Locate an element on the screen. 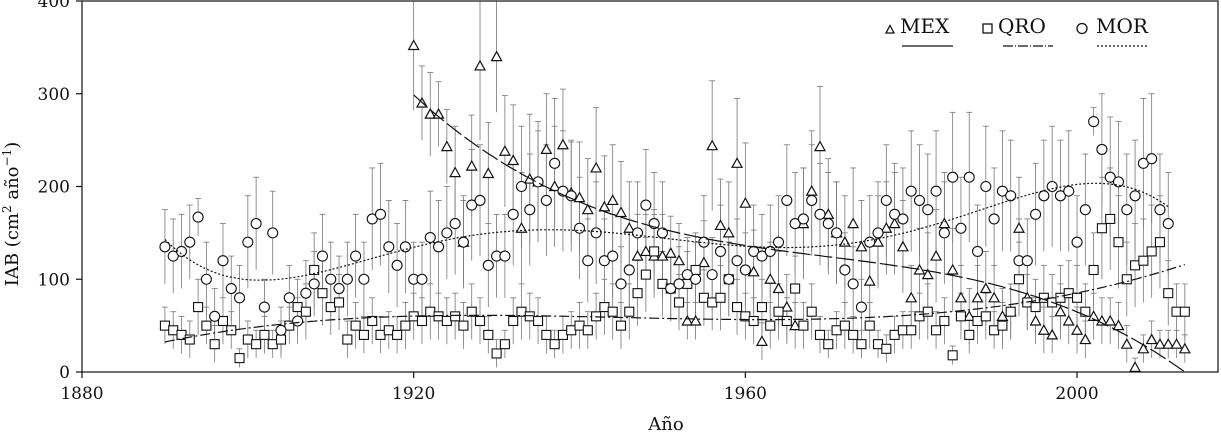 This screenshot has width=1221, height=433. legend-item-qro: QRO is located at coordinates (1017, 30).